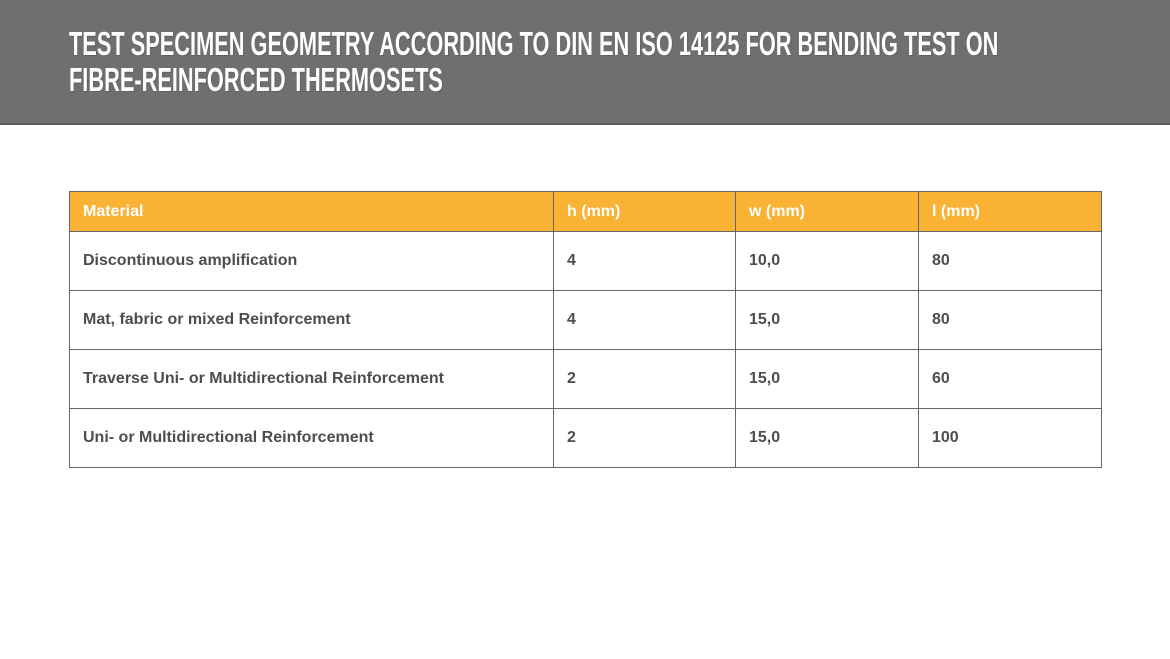 This screenshot has width=1170, height=659. What do you see at coordinates (644, 211) in the screenshot?
I see `column-header-h: h (mm)` at bounding box center [644, 211].